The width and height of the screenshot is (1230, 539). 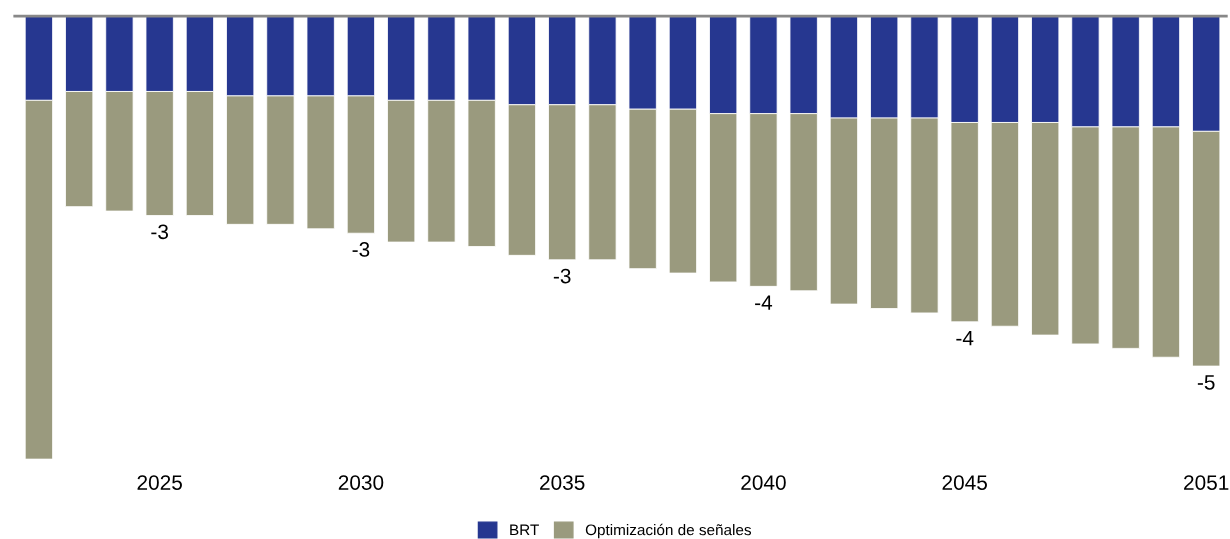 What do you see at coordinates (361, 482) in the screenshot?
I see `x-tick-label: 2030` at bounding box center [361, 482].